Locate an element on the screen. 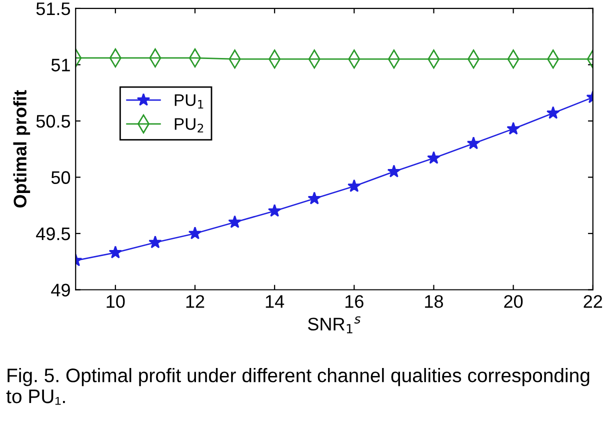 This screenshot has height=423, width=605. y-axis-title: Optimal profit is located at coordinates (21, 149).